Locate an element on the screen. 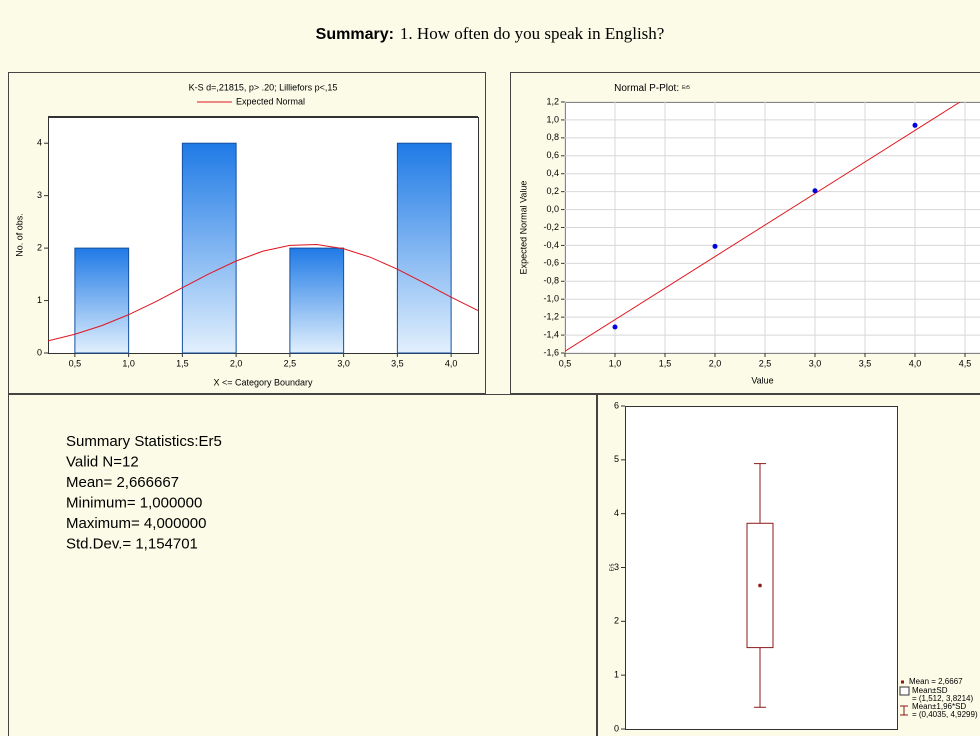 The height and width of the screenshot is (736, 980). pplot-title: Normal P-Plot: Er5 is located at coordinates (652, 88).